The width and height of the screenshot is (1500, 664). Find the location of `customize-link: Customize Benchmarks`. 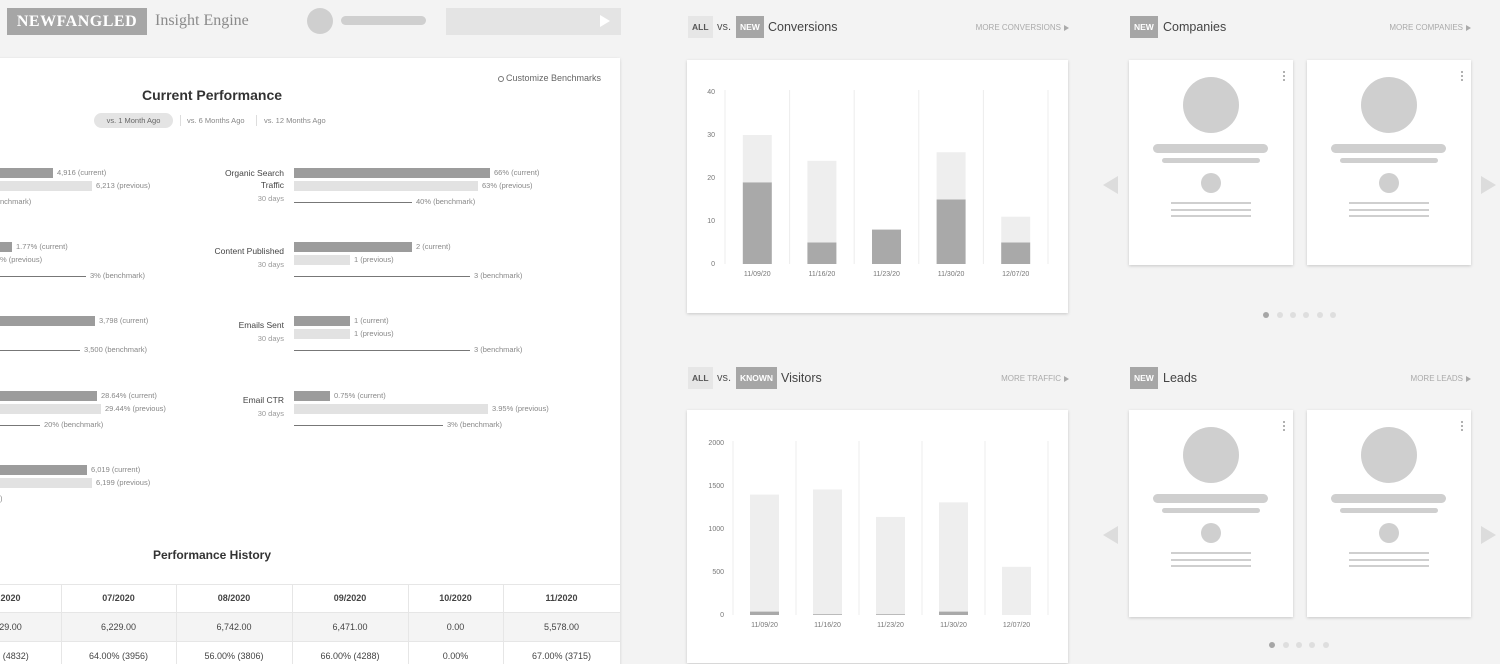

customize-link: Customize Benchmarks is located at coordinates (554, 78).